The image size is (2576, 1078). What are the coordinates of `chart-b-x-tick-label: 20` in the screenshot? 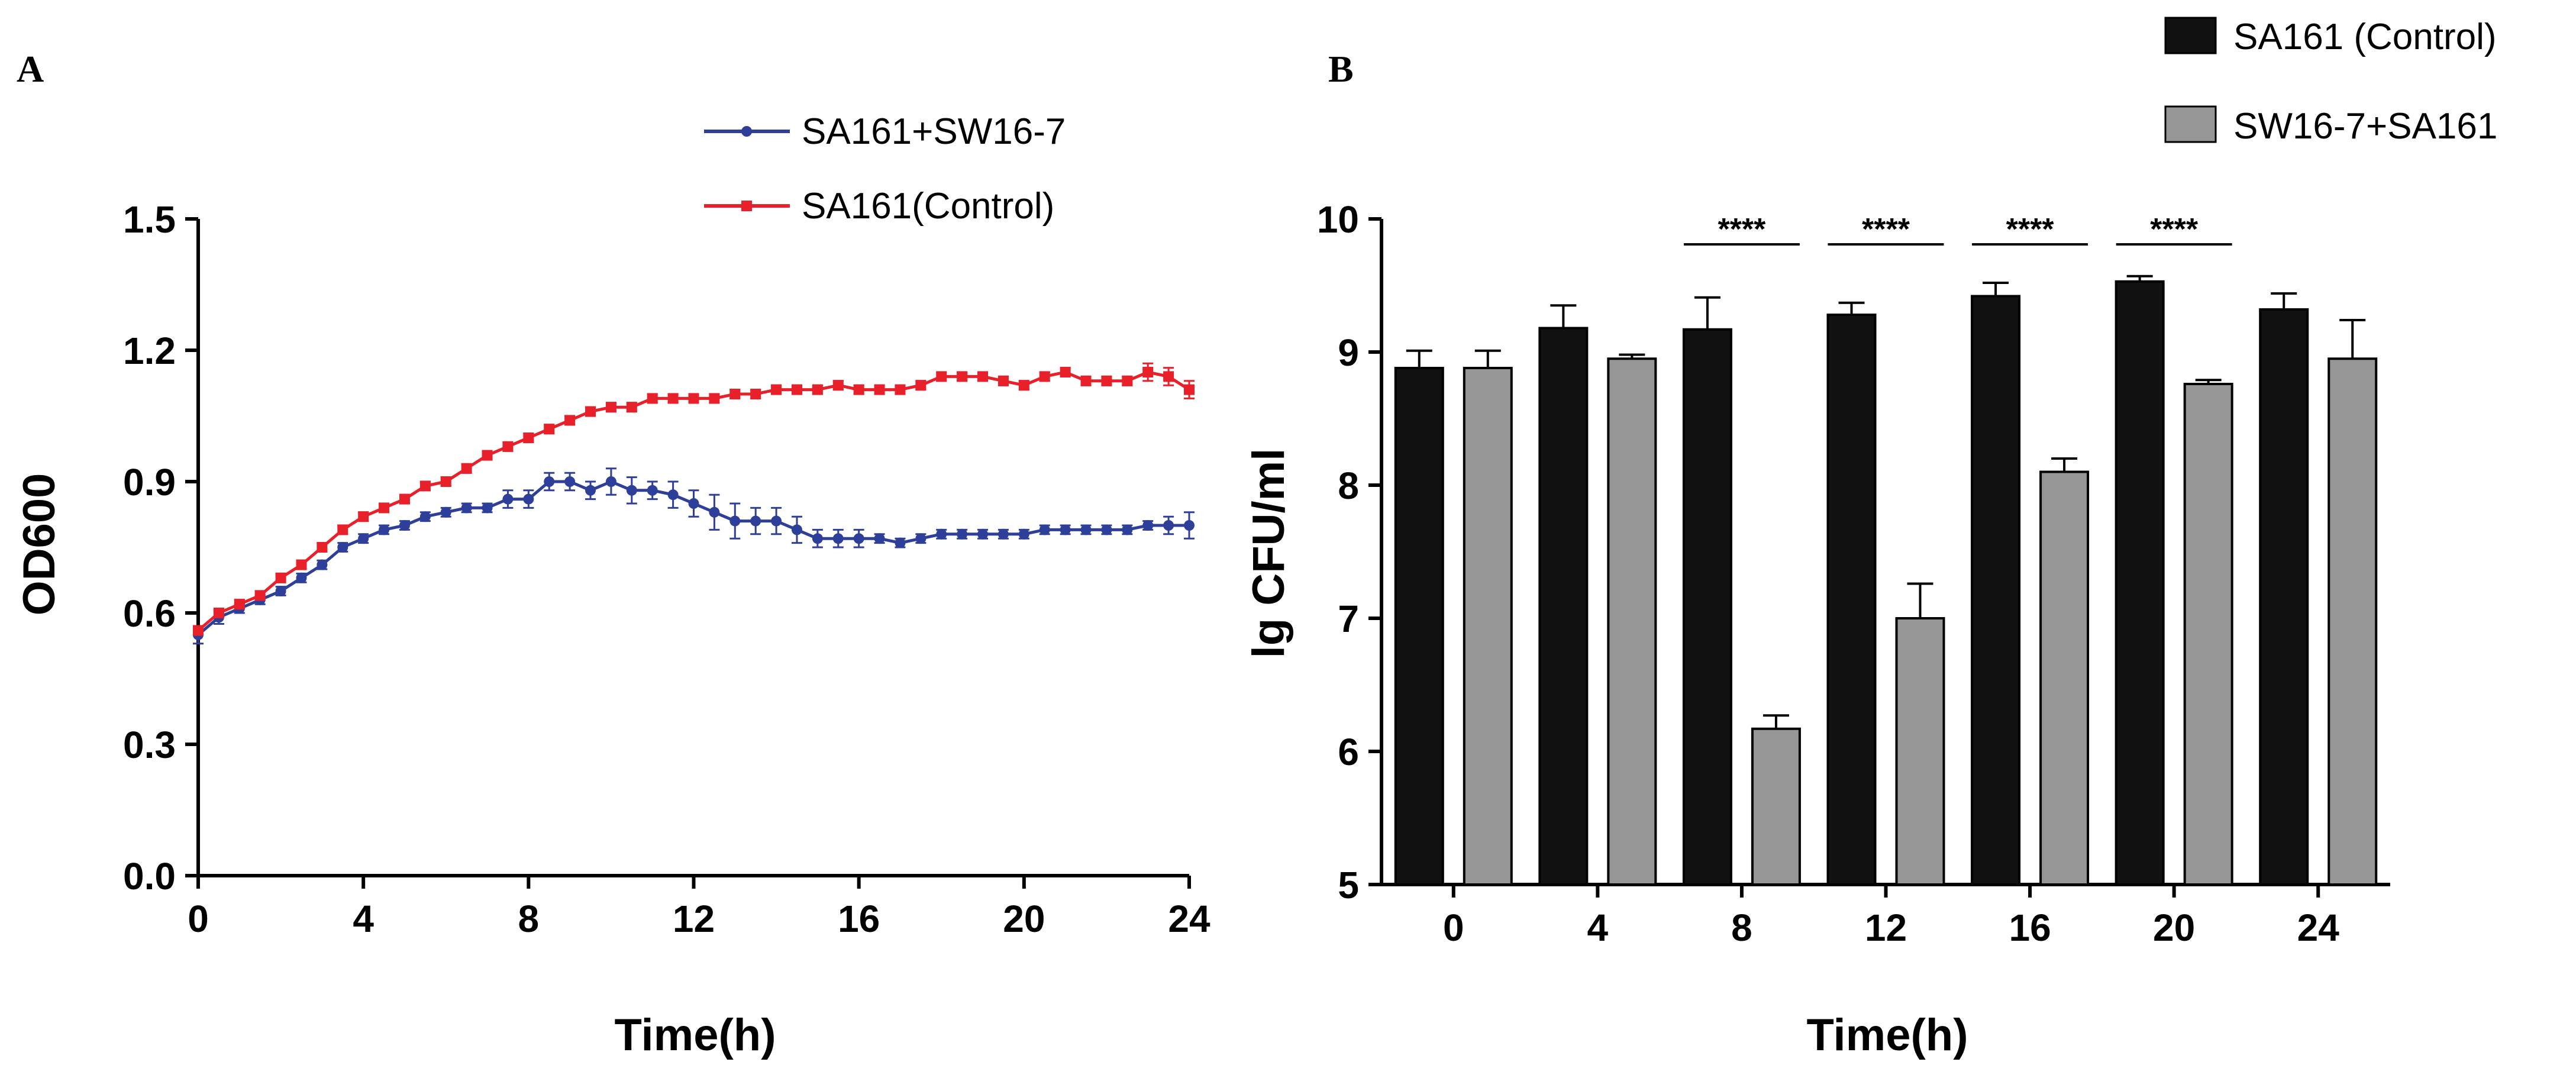 It's located at (2174, 927).